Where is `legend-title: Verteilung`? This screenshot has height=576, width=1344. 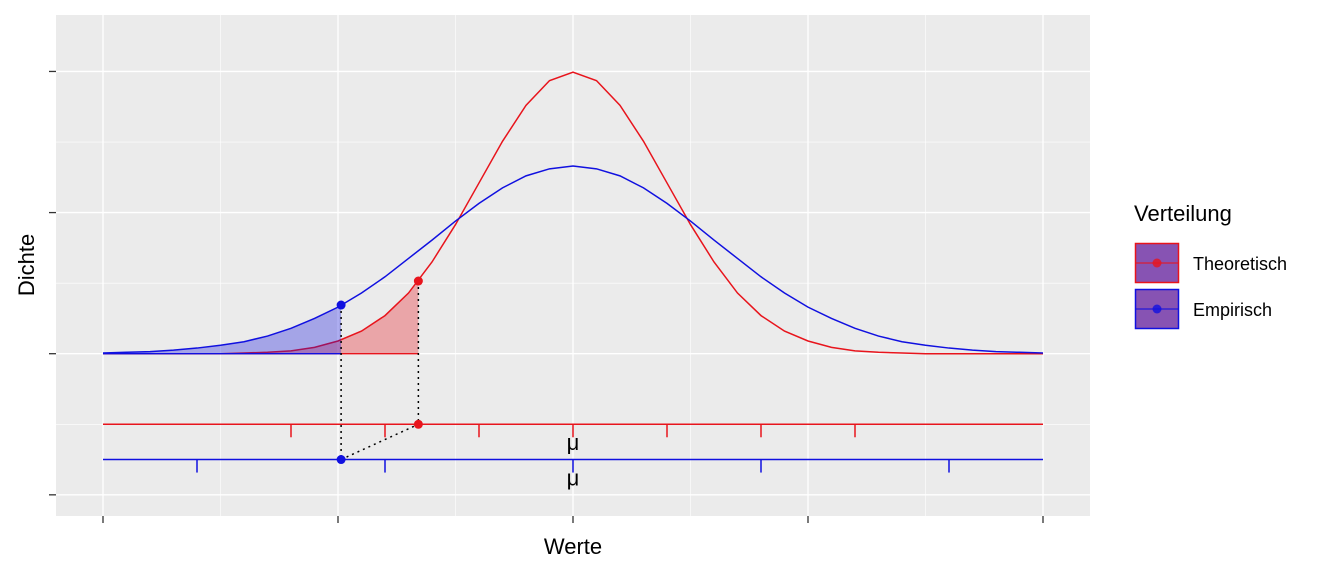
legend-title: Verteilung is located at coordinates (1183, 213).